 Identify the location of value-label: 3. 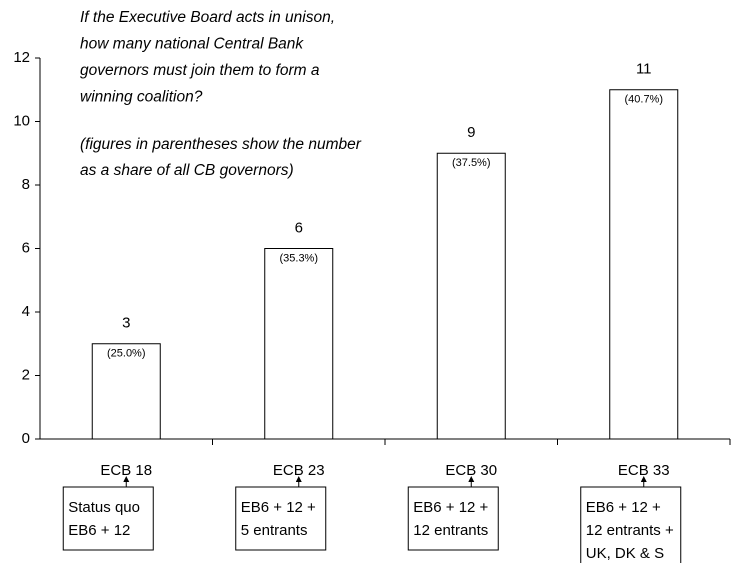
(126, 323).